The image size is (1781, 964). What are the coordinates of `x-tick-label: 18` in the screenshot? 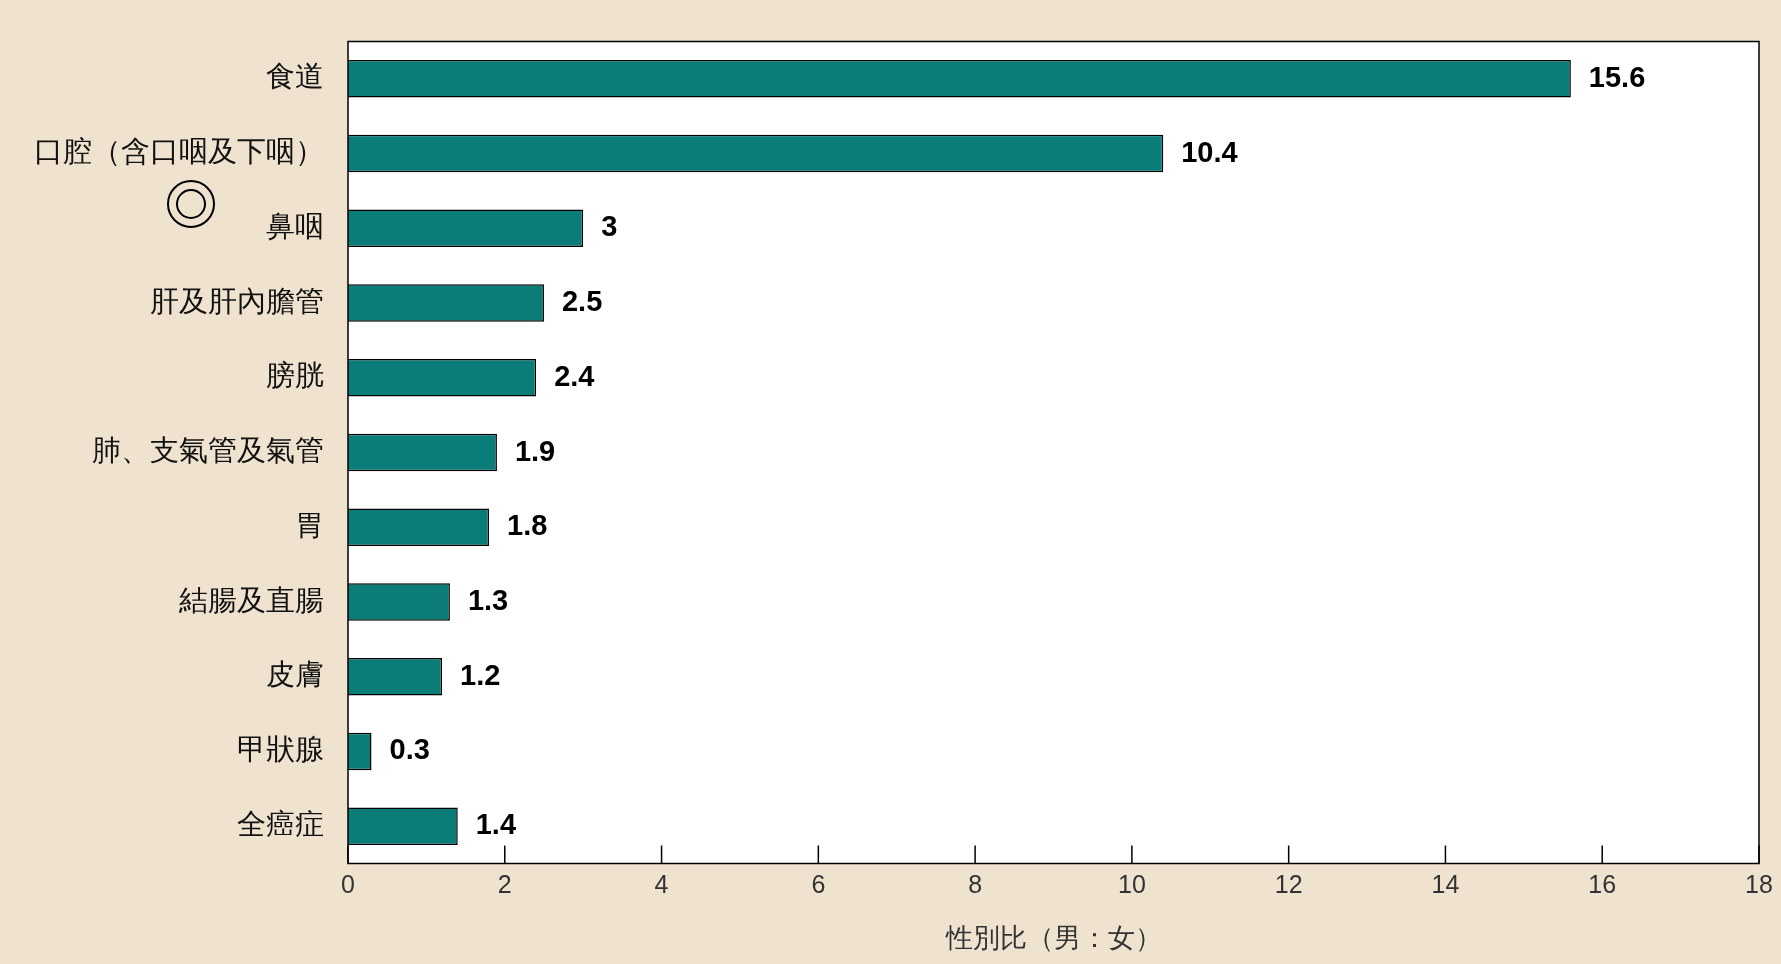 It's located at (1759, 884).